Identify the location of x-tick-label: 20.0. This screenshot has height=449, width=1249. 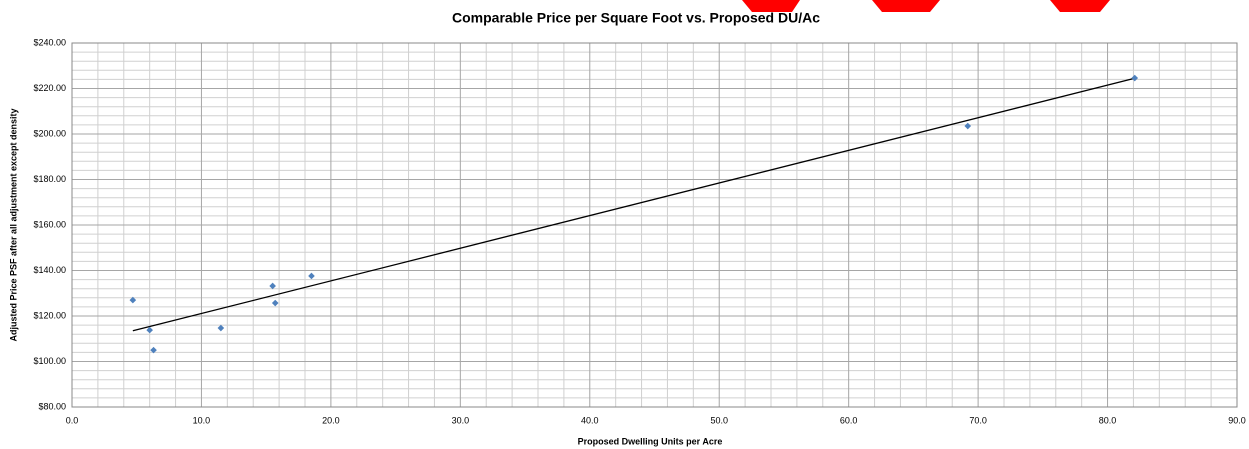
(331, 420).